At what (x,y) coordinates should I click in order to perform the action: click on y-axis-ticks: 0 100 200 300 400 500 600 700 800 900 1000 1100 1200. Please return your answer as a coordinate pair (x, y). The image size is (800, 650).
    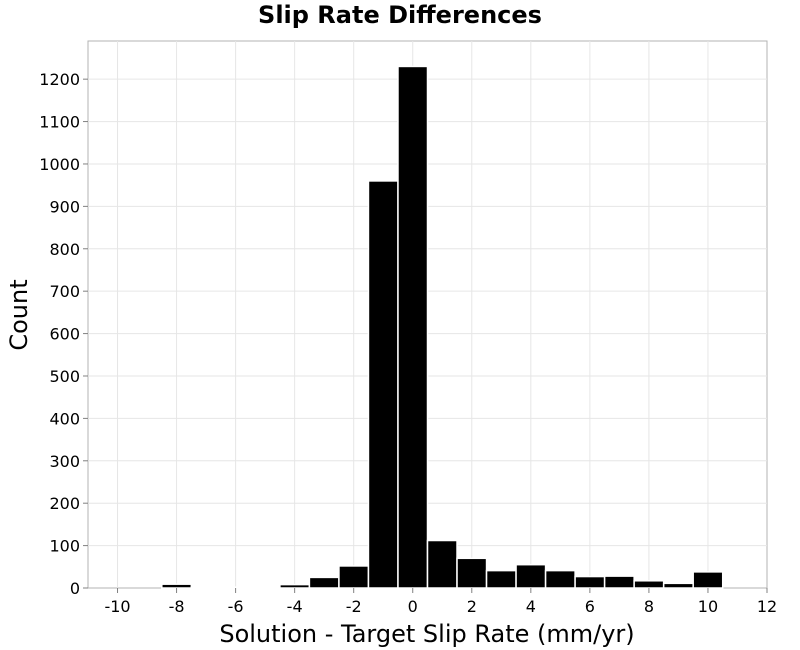
    Looking at the image, I should click on (63, 334).